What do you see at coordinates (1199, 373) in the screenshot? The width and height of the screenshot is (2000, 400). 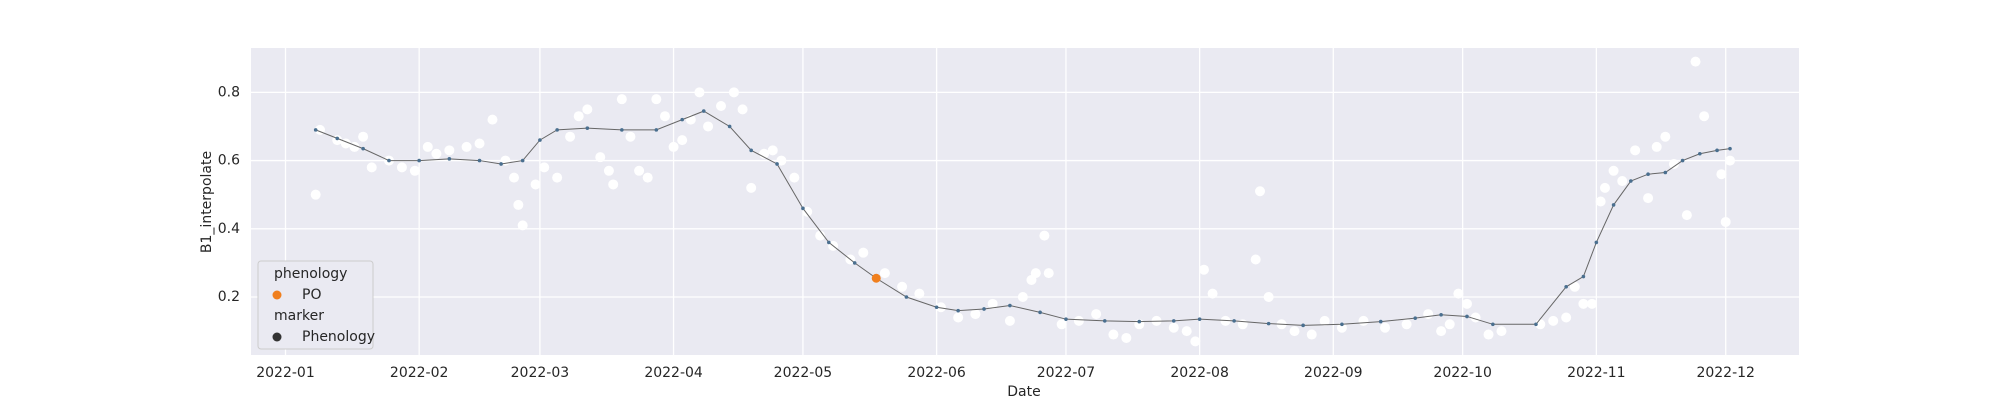 I see `x-tick-label: 2022-08` at bounding box center [1199, 373].